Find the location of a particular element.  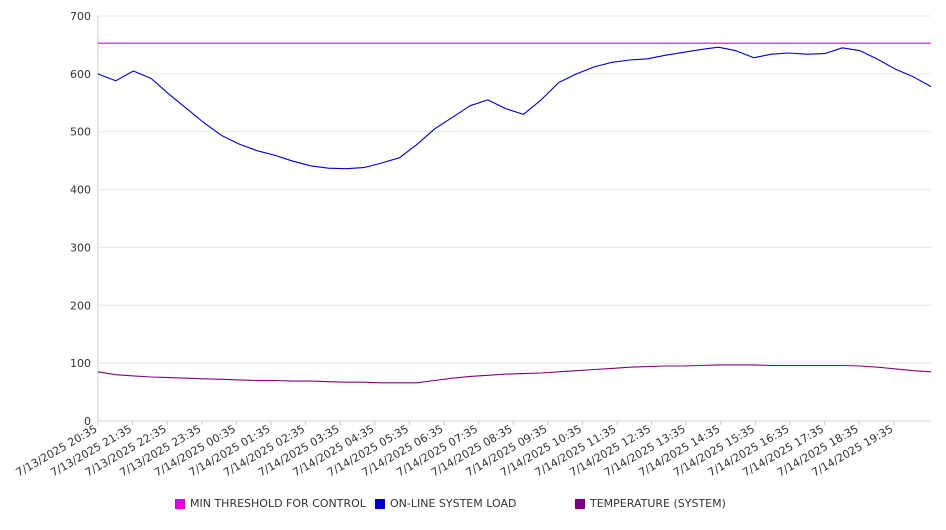

y-tick-label: 100 is located at coordinates (80, 363).